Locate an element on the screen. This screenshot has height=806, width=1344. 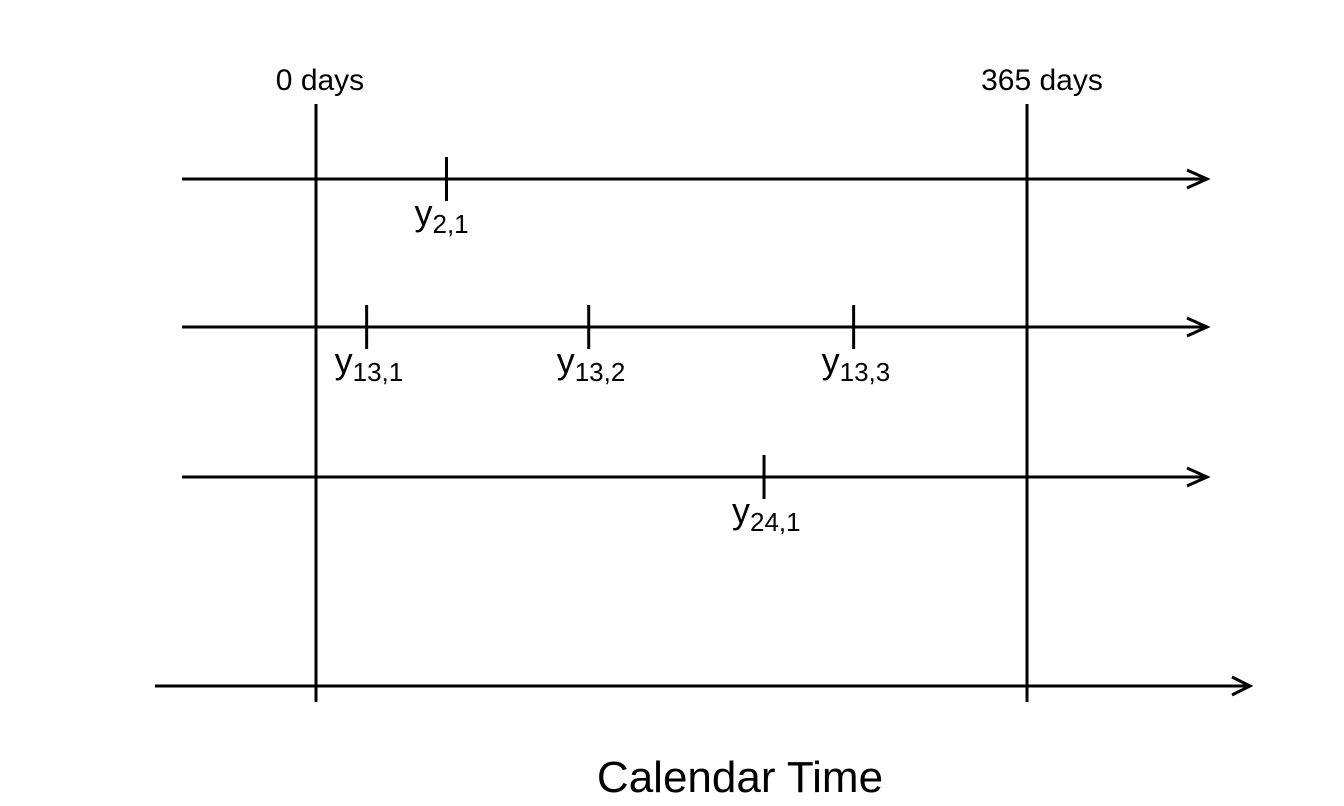
observation-label: y13,1 is located at coordinates (369, 363).